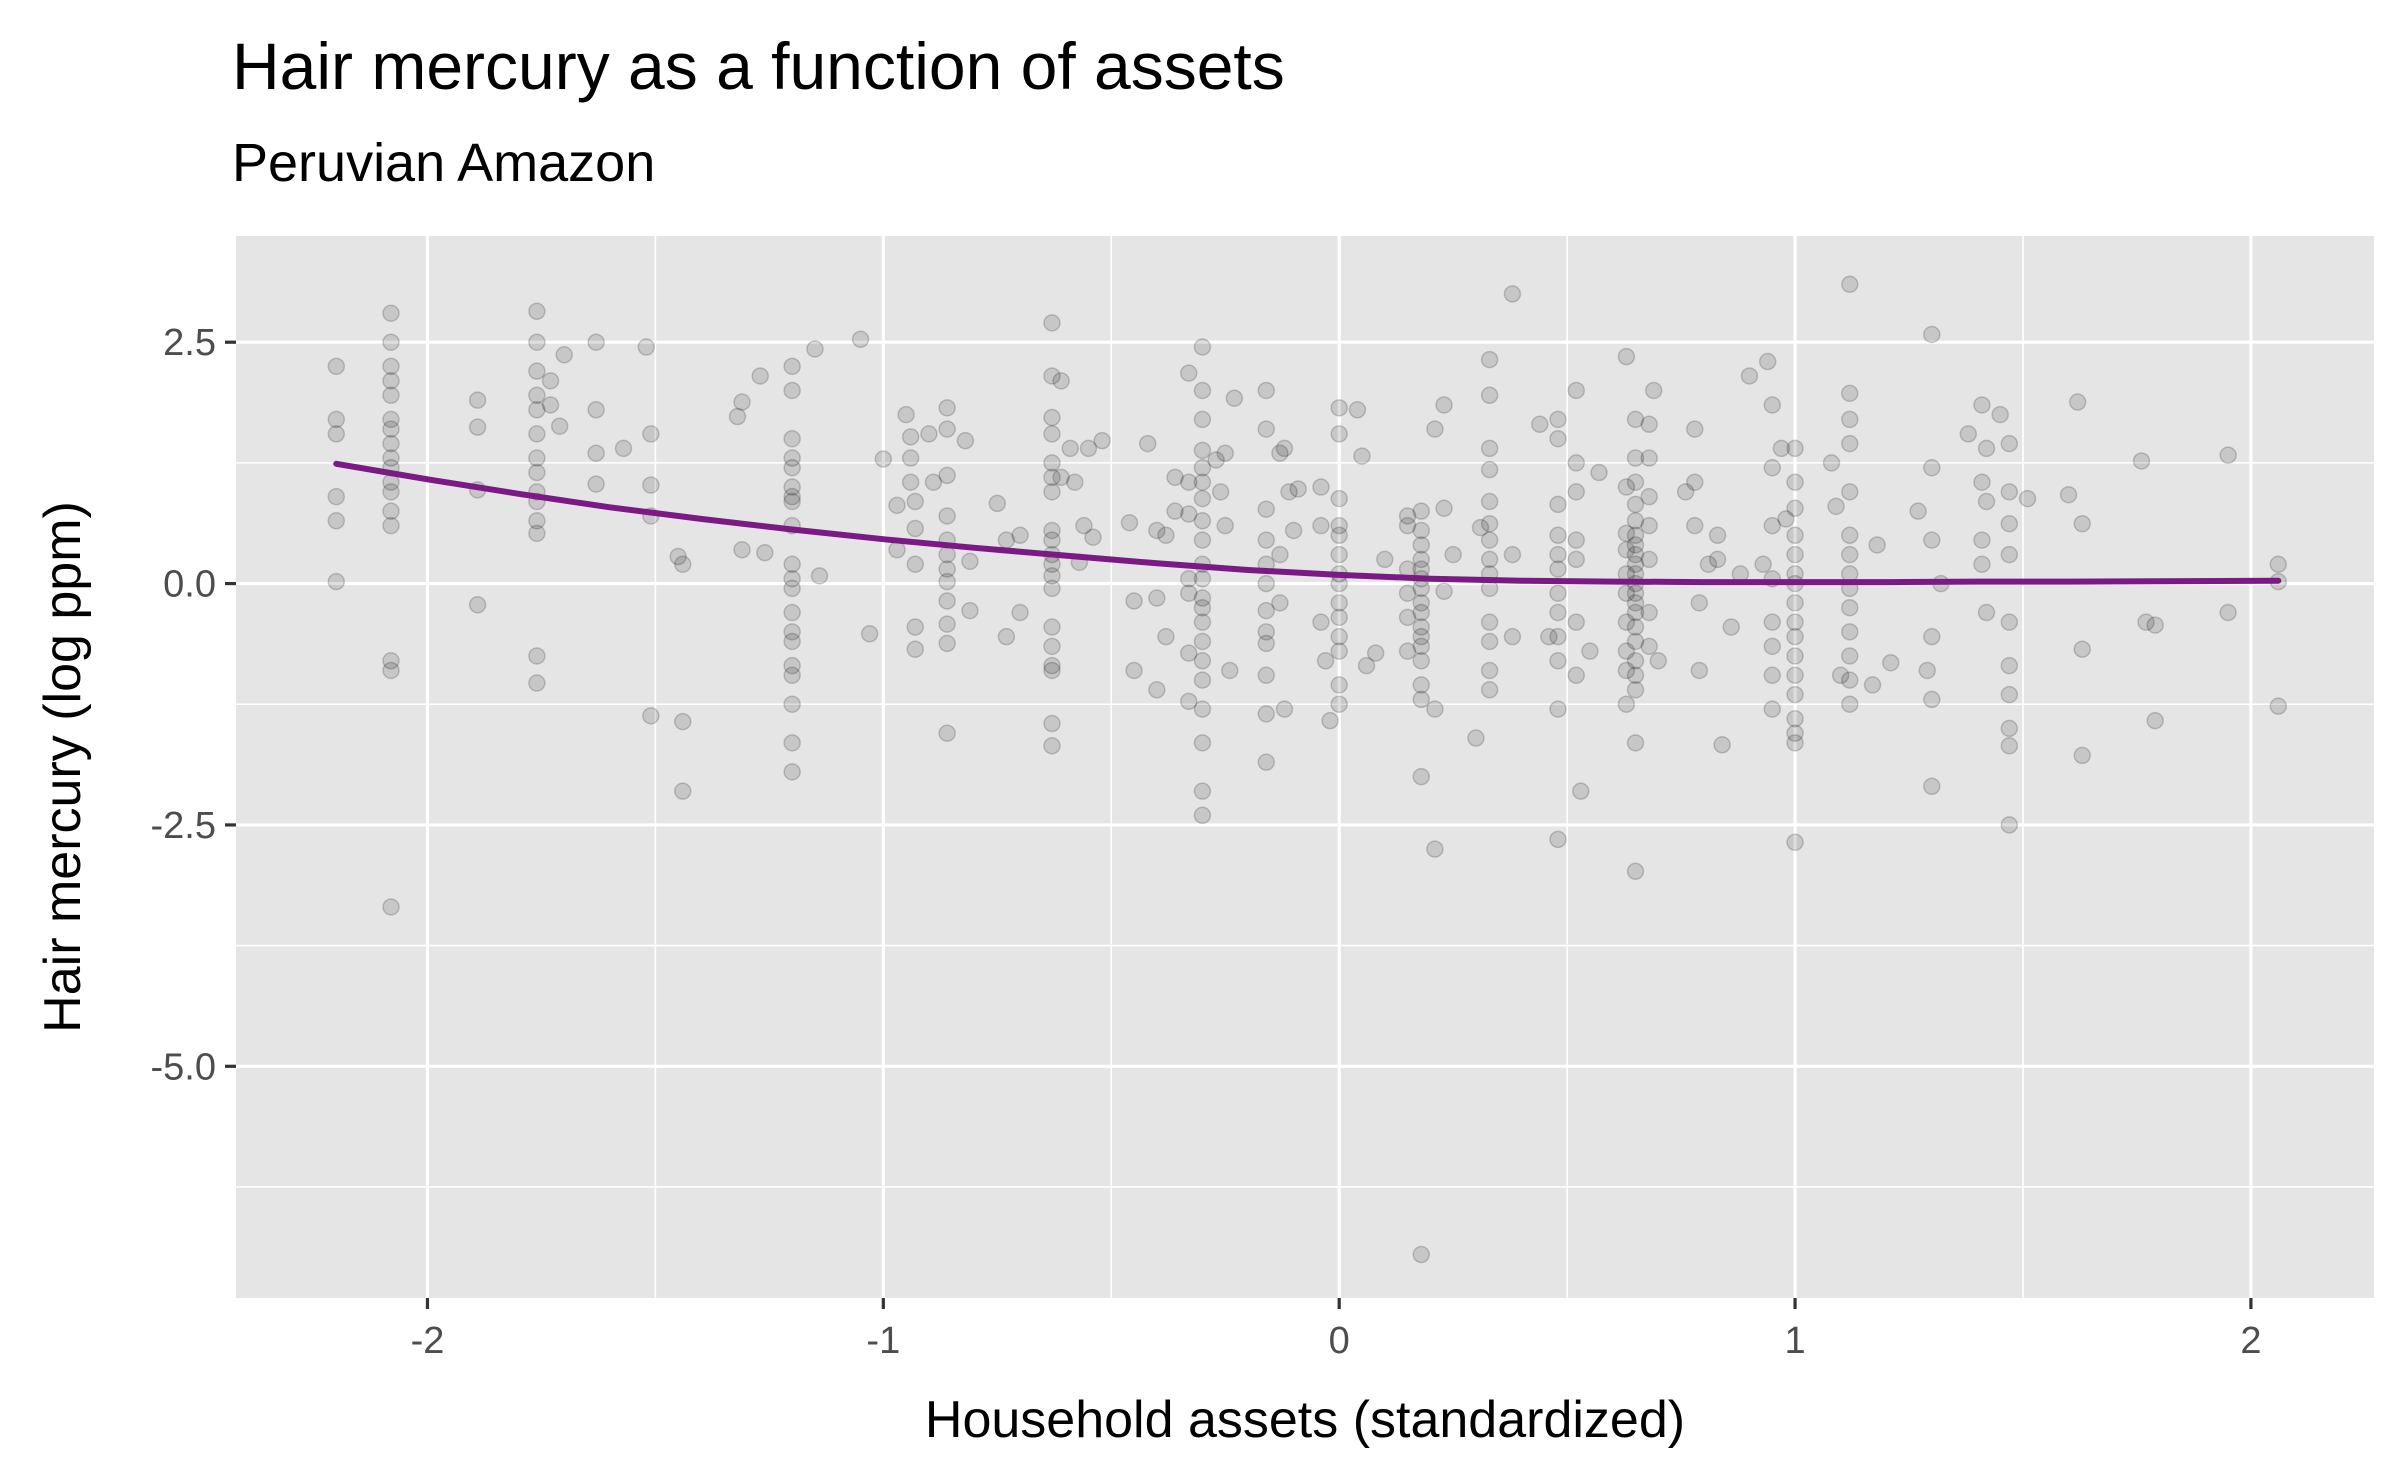  What do you see at coordinates (183, 1067) in the screenshot?
I see `y-tick-label: -5.0` at bounding box center [183, 1067].